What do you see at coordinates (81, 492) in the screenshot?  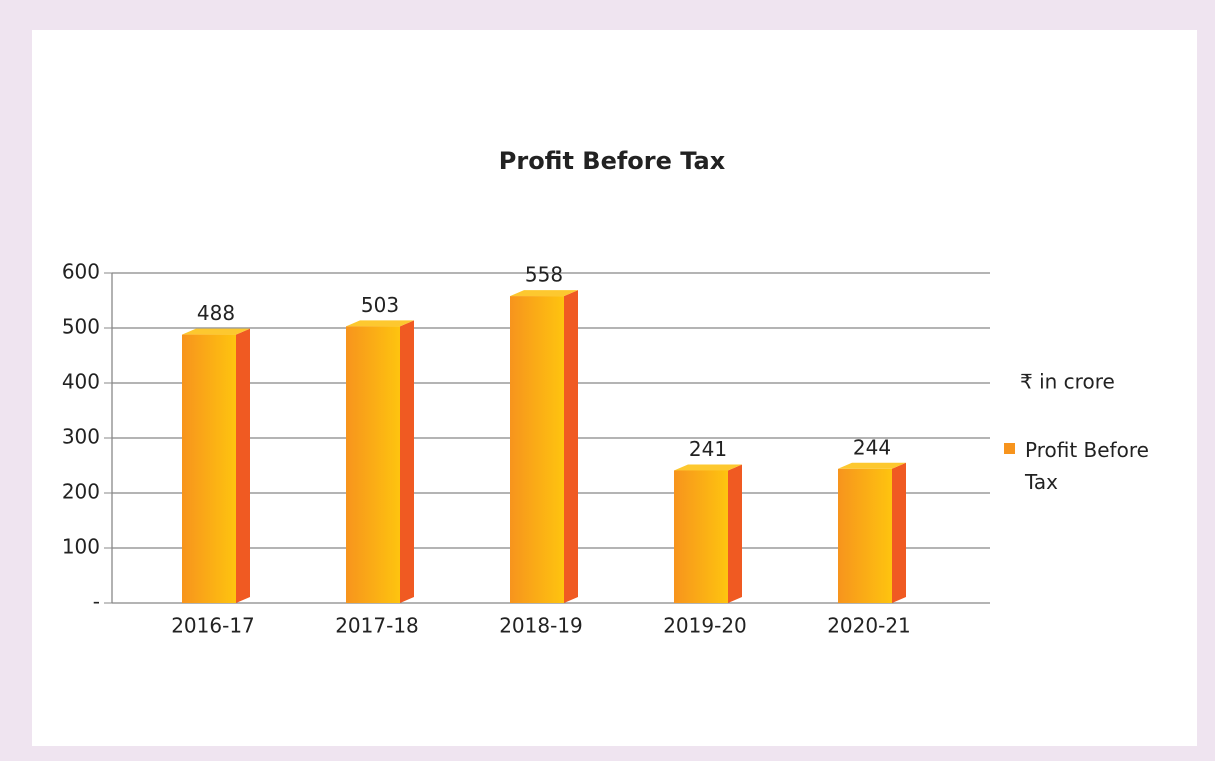 I see `y-tick-label: 200` at bounding box center [81, 492].